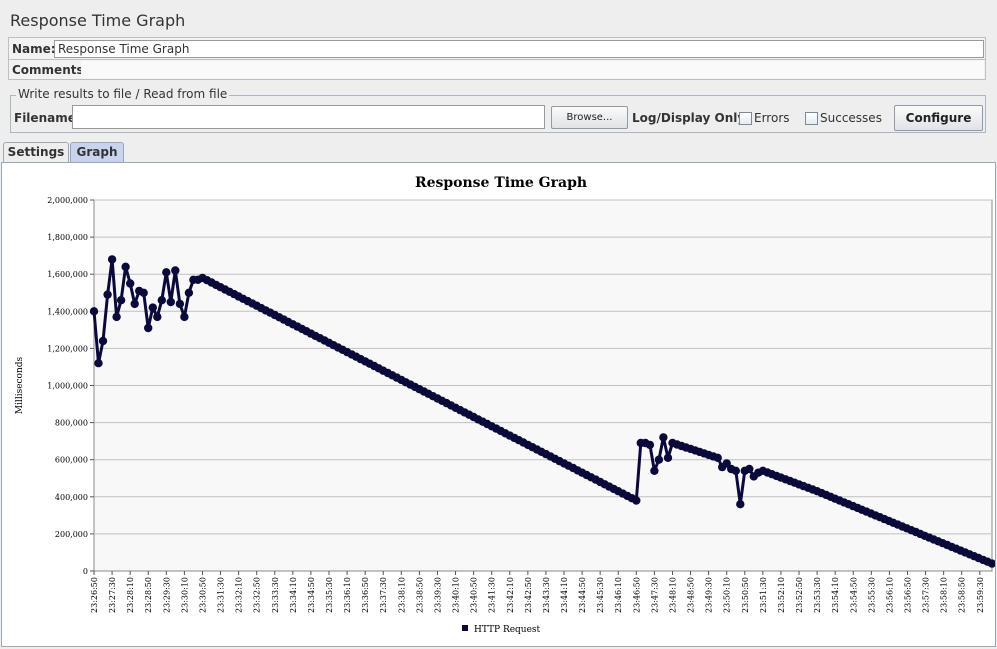 The width and height of the screenshot is (997, 649). Describe the element at coordinates (811, 118) in the screenshot. I see `successes-checkbox` at that location.